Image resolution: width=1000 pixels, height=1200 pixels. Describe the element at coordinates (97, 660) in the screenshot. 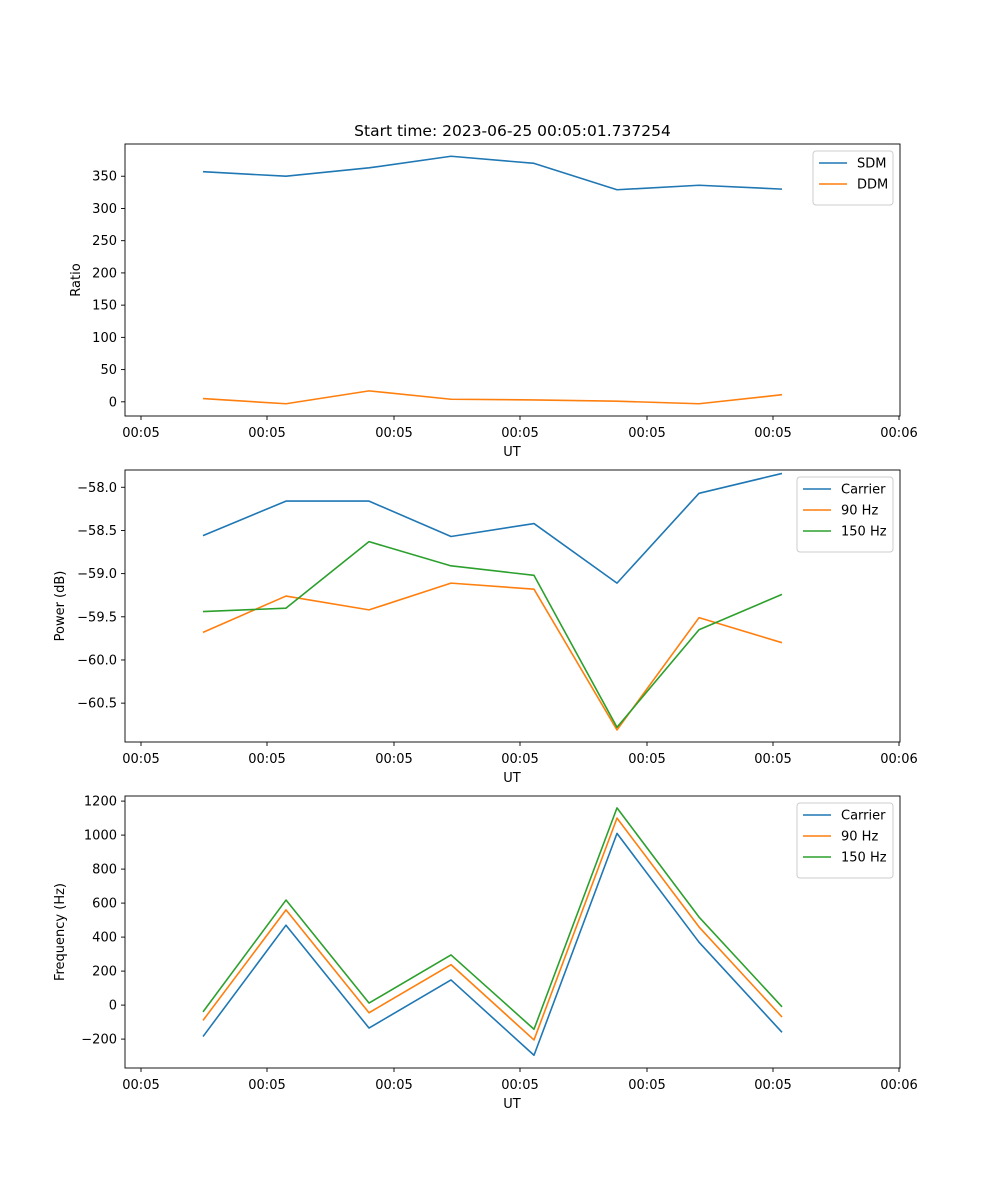

I see `y-tick-label: −60.0` at that location.